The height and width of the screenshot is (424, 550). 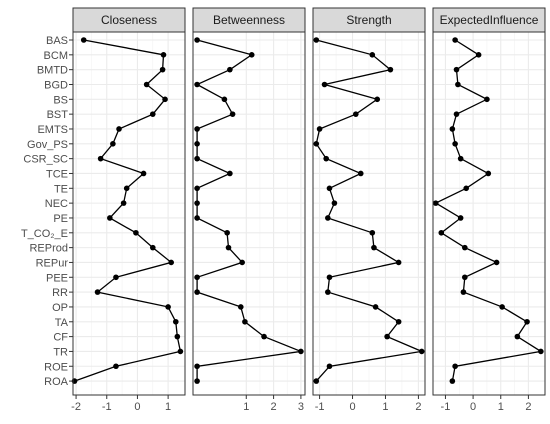 I want to click on y-tick-label: CF, so click(x=60, y=338).